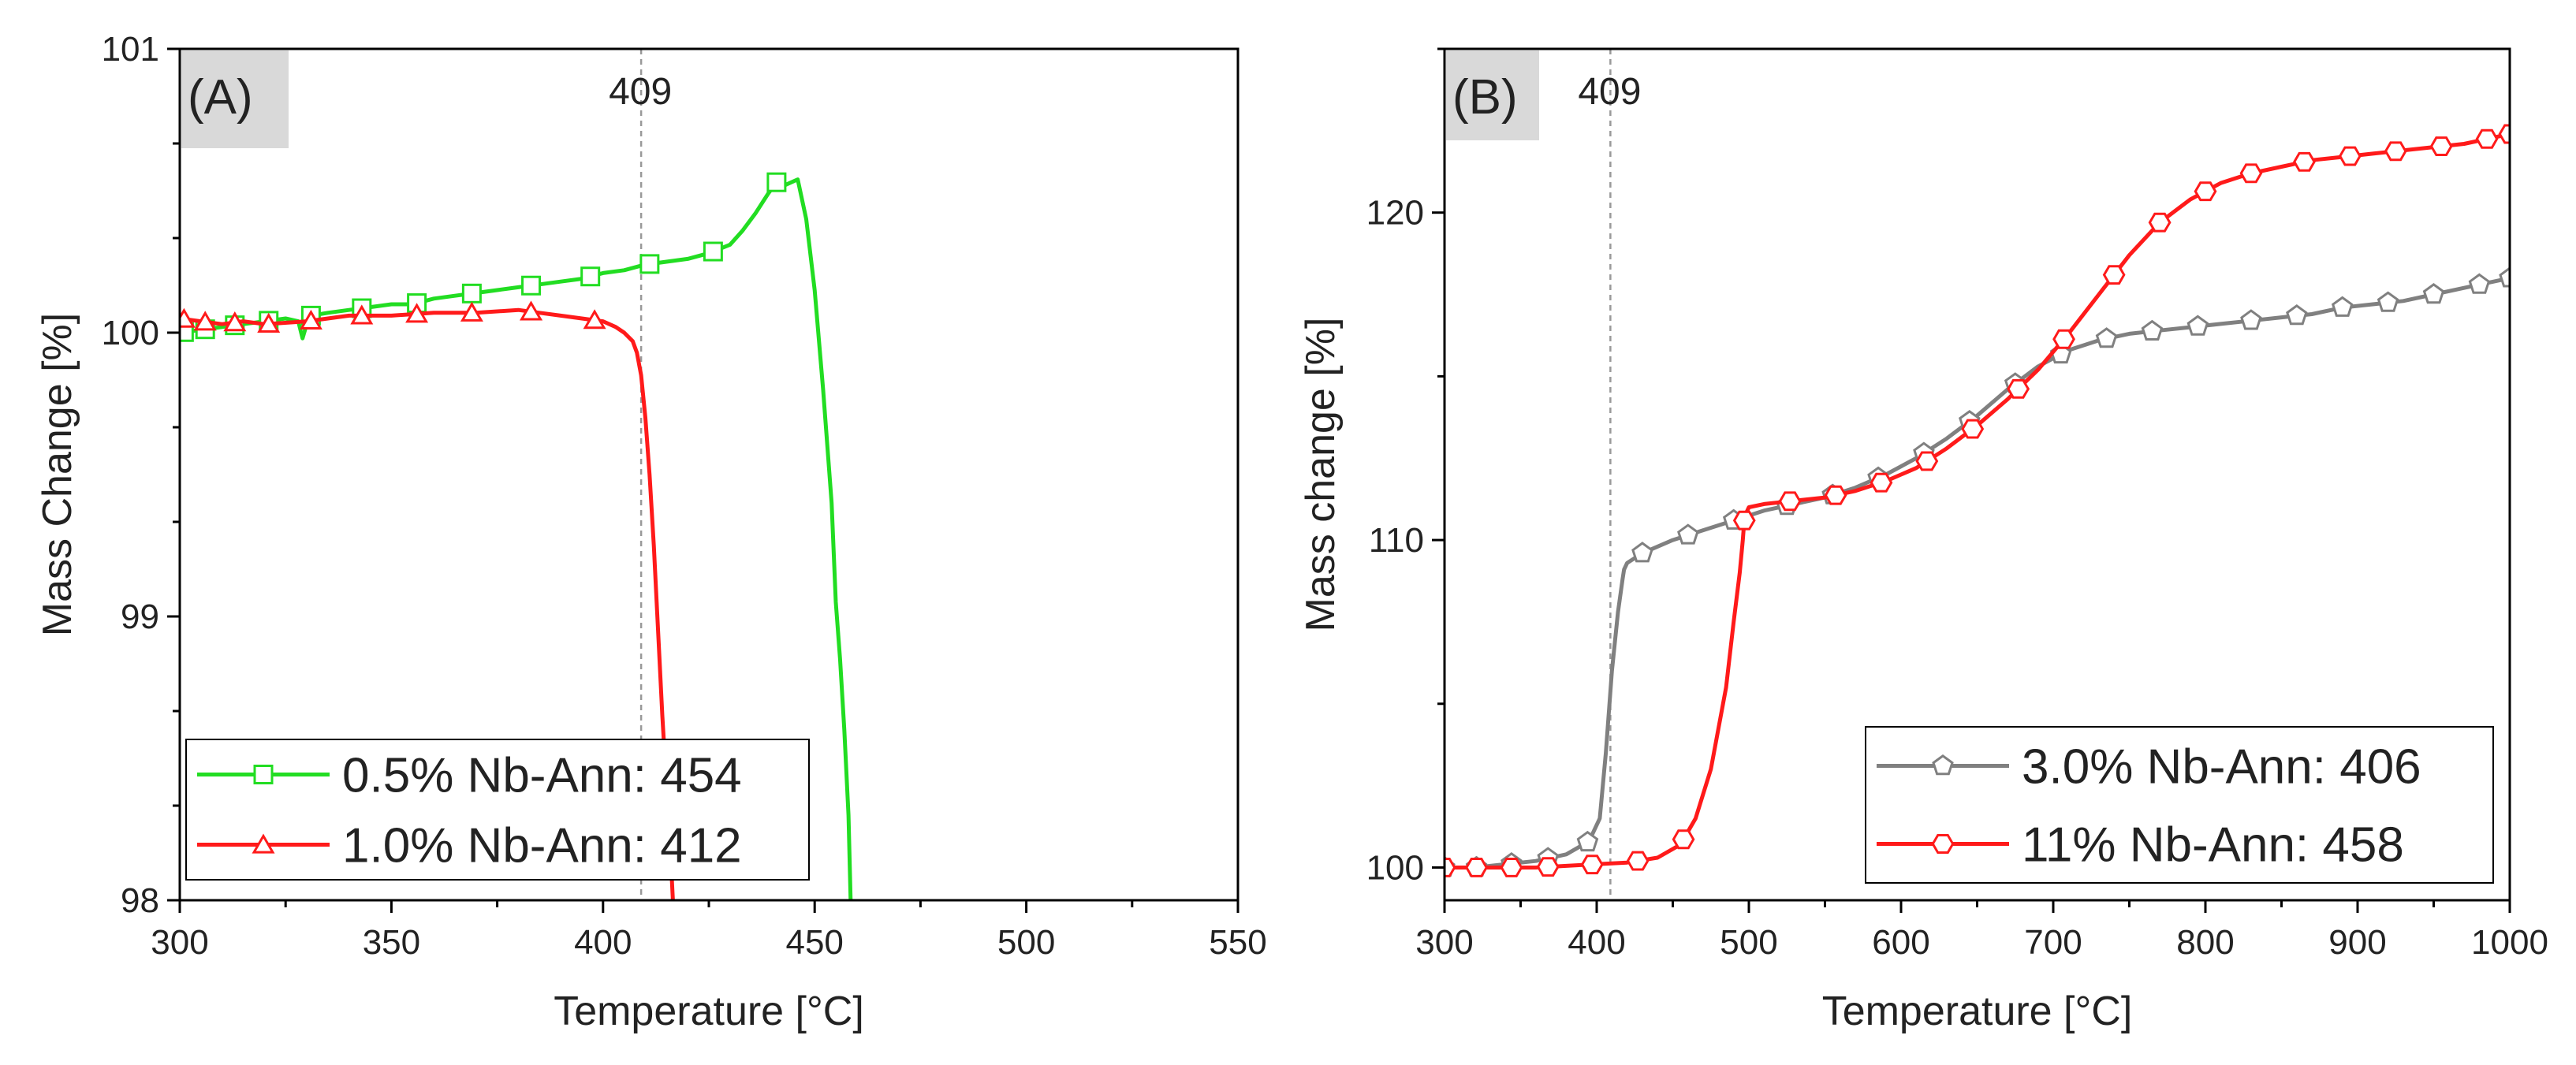  I want to click on panel-a-legend-entry-1: 0.5% Nb-Ann: 454, so click(542, 776).